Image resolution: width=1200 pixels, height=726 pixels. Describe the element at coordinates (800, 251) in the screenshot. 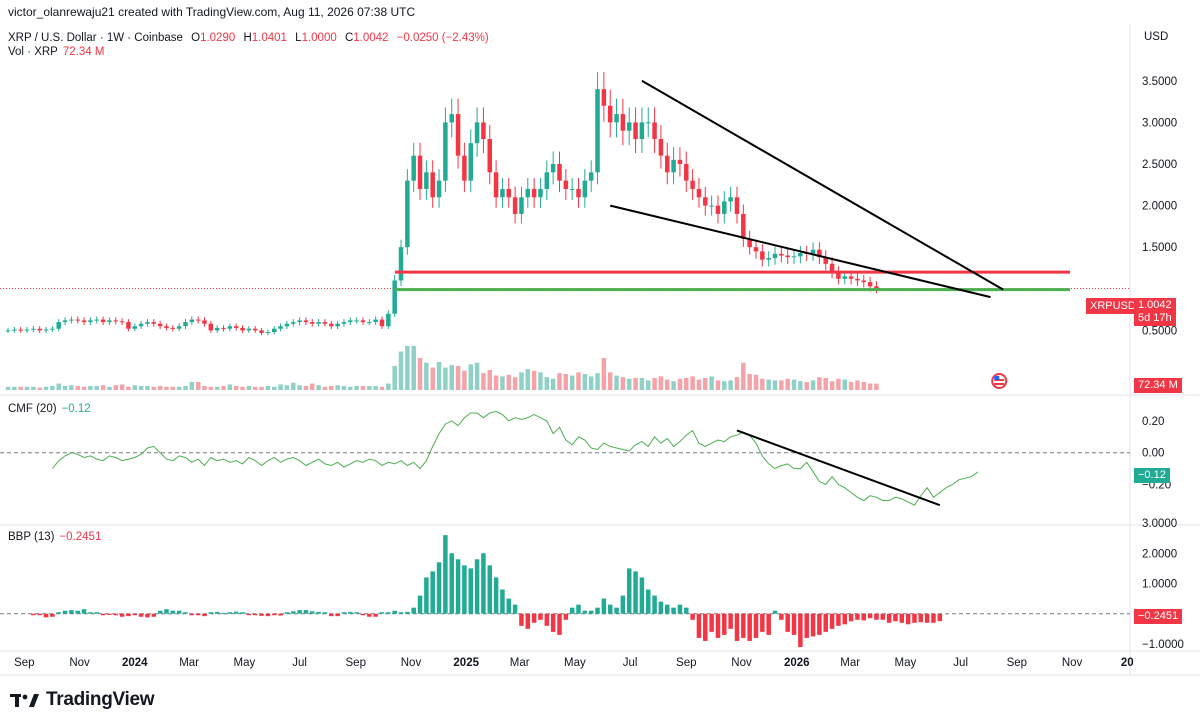

I see `lower-trendline` at that location.